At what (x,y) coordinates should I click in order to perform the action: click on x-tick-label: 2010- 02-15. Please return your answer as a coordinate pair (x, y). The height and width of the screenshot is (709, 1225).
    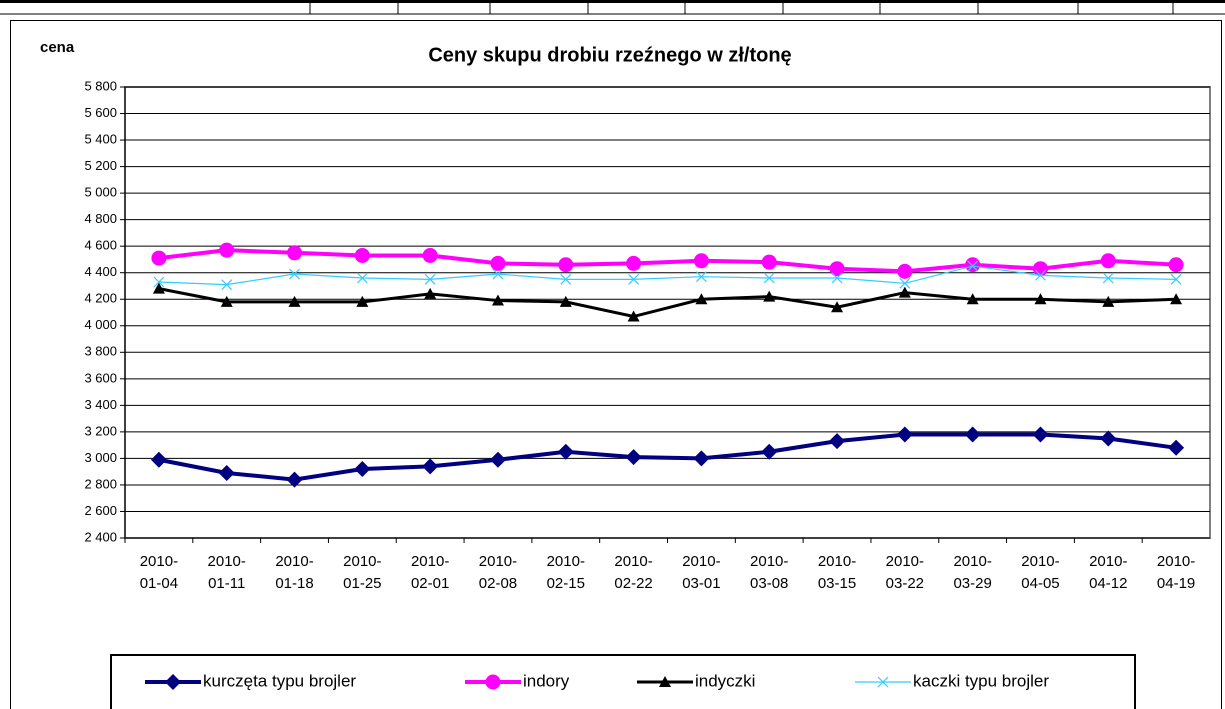
    Looking at the image, I should click on (566, 572).